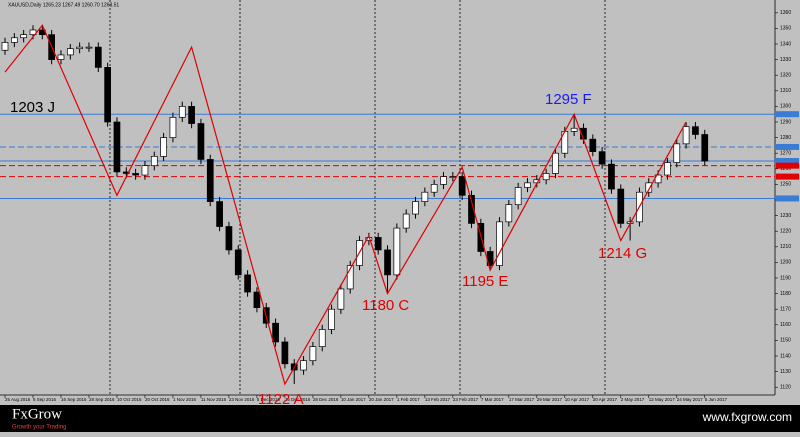 The image size is (800, 437). Describe the element at coordinates (400, 418) in the screenshot. I see `footer-bar` at that location.